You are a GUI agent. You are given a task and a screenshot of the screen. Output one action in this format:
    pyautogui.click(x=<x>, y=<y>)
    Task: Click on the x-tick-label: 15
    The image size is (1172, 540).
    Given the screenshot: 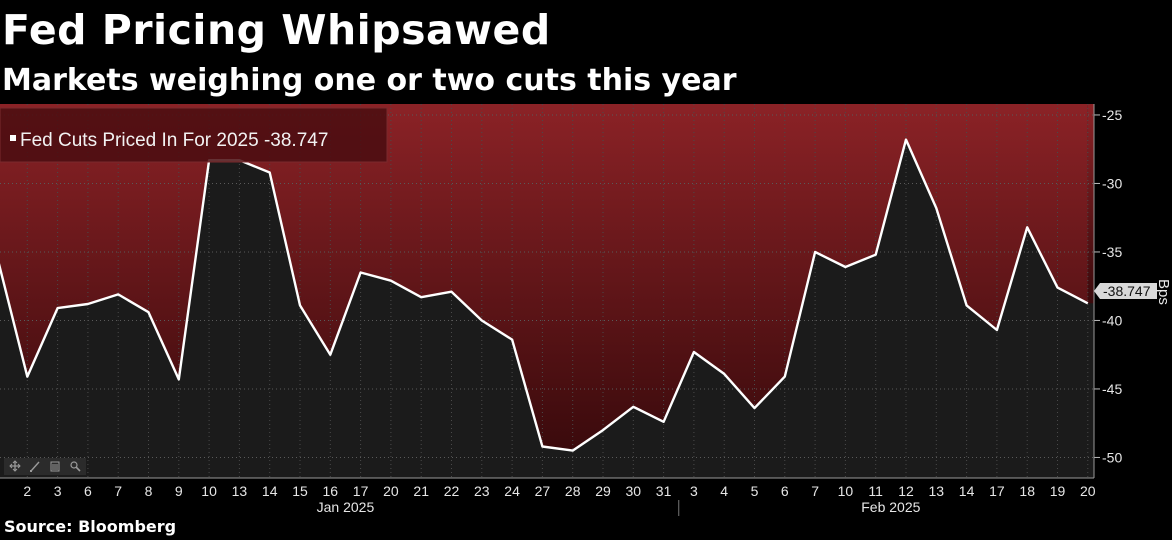 What is the action you would take?
    pyautogui.click(x=300, y=491)
    